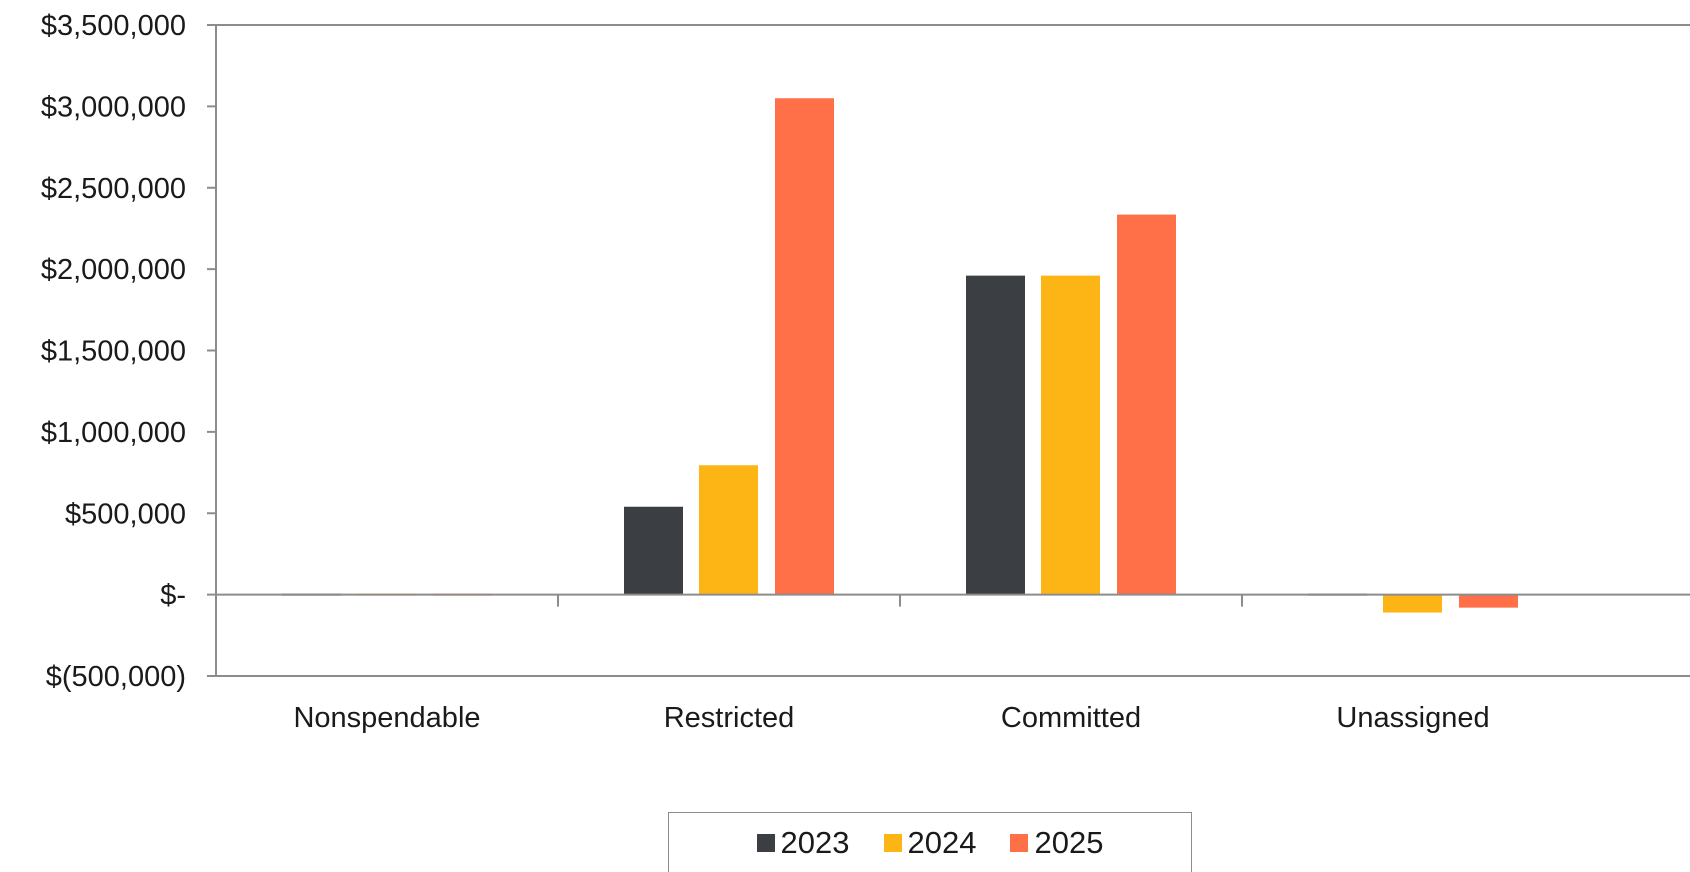 This screenshot has height=872, width=1690. Describe the element at coordinates (113, 26) in the screenshot. I see `y-tick-label: $3,500,000` at that location.